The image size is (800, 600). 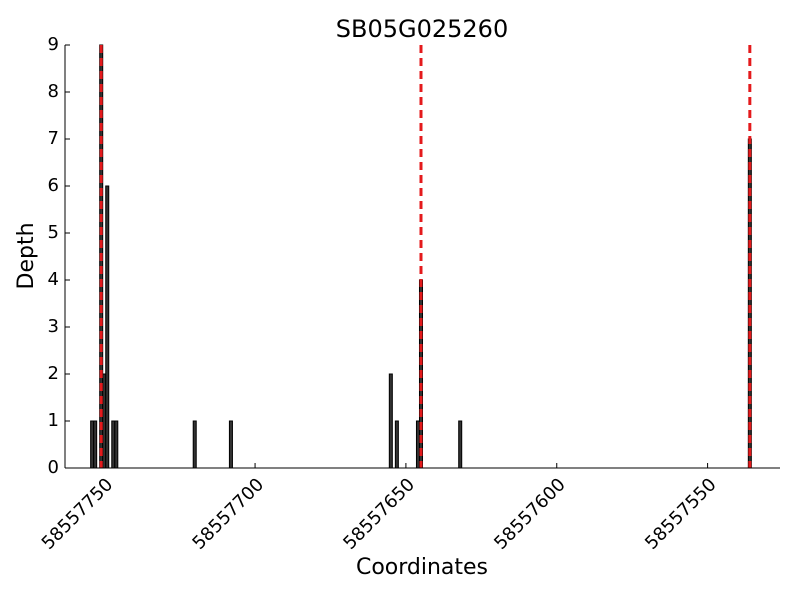 I want to click on y-tick-label: 0, so click(x=53, y=467).